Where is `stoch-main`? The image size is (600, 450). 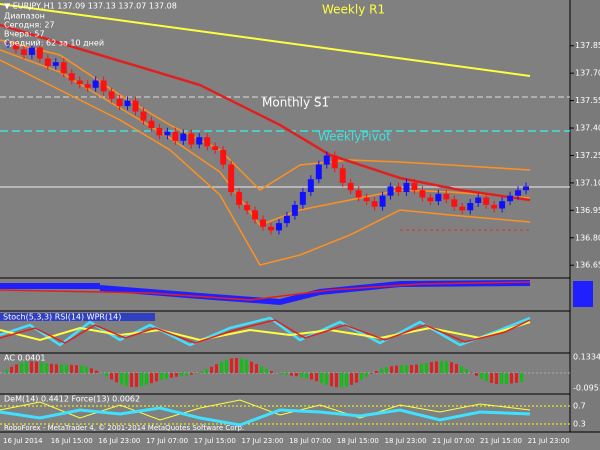 stoch-main is located at coordinates (265, 331).